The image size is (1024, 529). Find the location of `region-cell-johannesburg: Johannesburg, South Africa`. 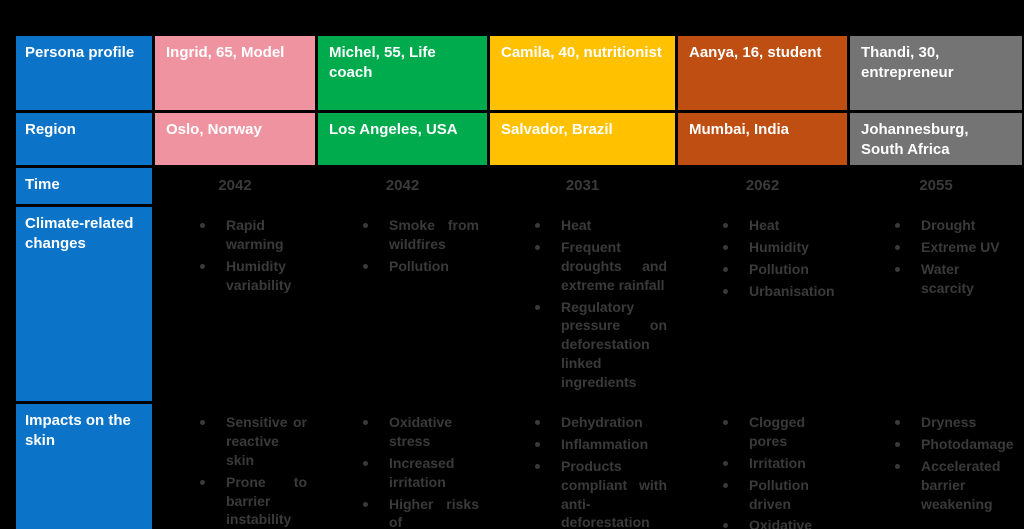

region-cell-johannesburg: Johannesburg, South Africa is located at coordinates (935, 139).